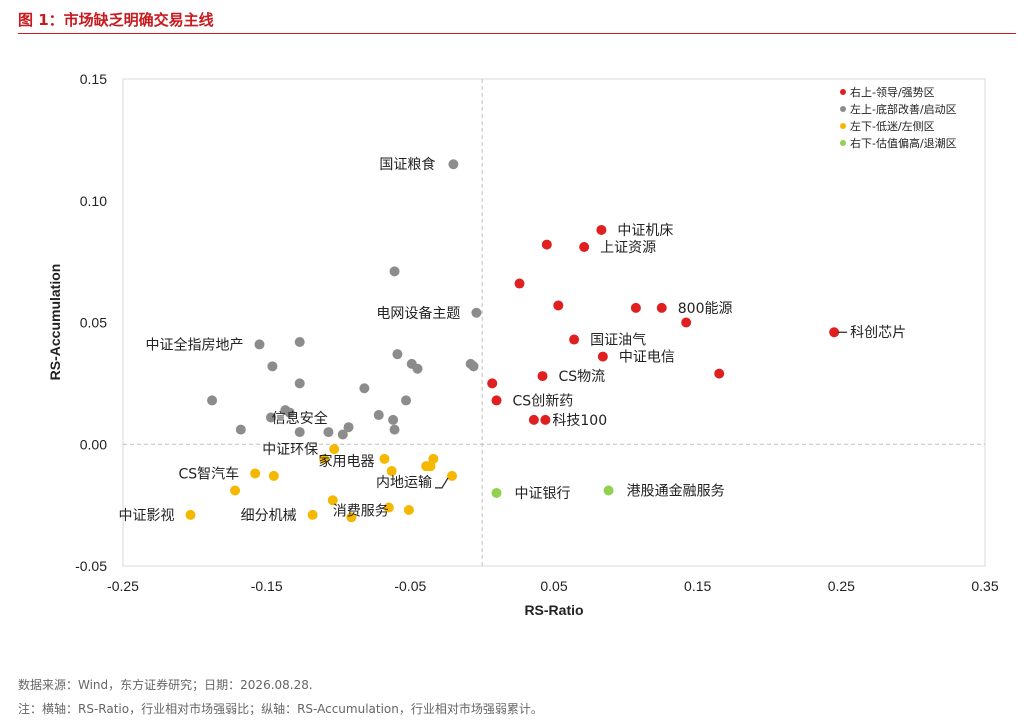  Describe the element at coordinates (676, 492) in the screenshot. I see `point-label: 港股通金融服务` at that location.